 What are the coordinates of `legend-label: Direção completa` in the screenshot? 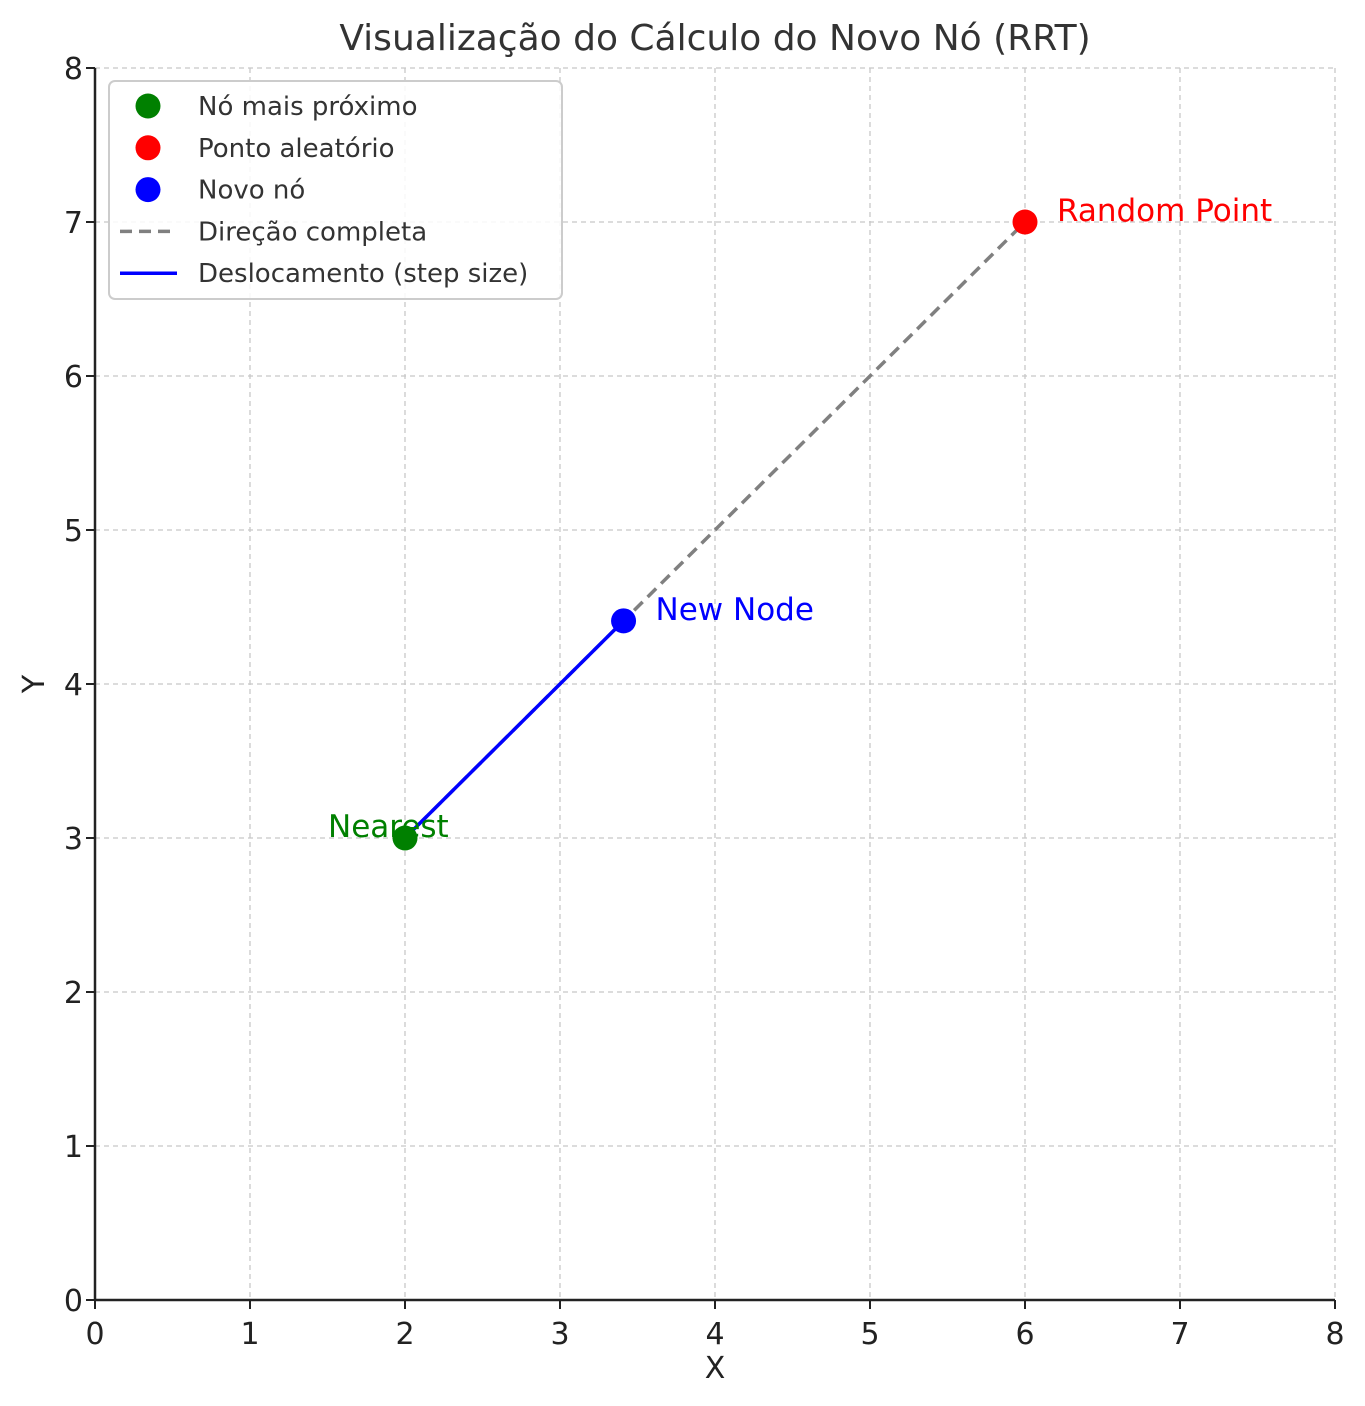 It's located at (312, 232).